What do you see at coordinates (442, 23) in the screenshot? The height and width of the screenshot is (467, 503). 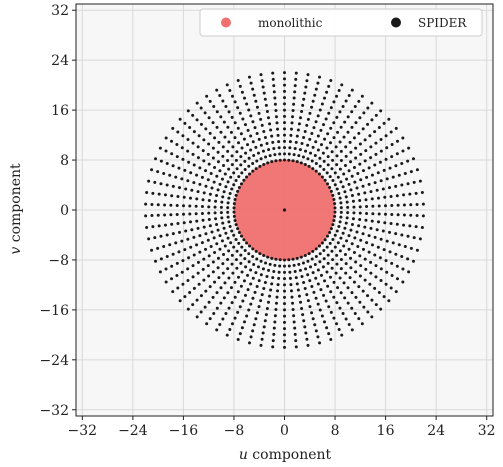 I see `legend-label-spider: SPIDER` at bounding box center [442, 23].